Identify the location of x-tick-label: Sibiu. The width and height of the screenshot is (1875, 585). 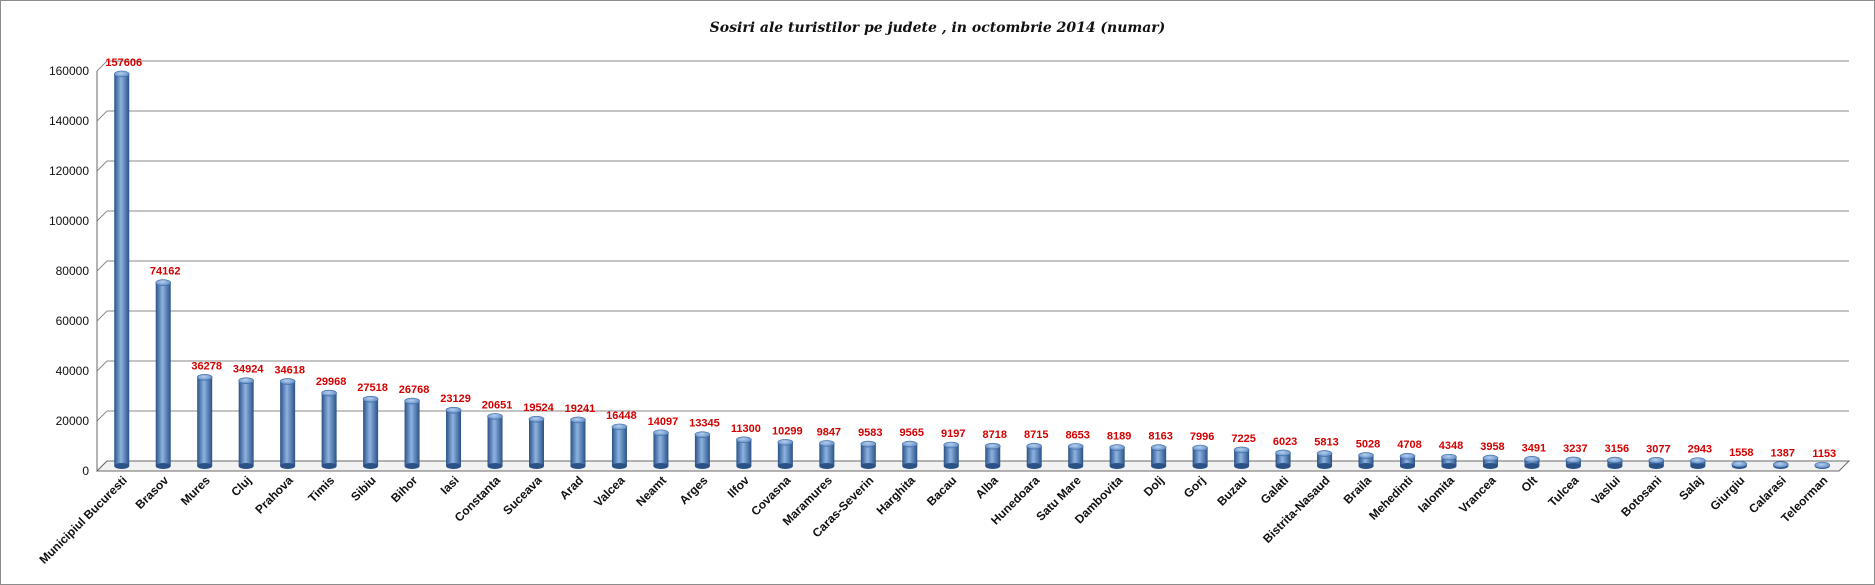
(363, 488).